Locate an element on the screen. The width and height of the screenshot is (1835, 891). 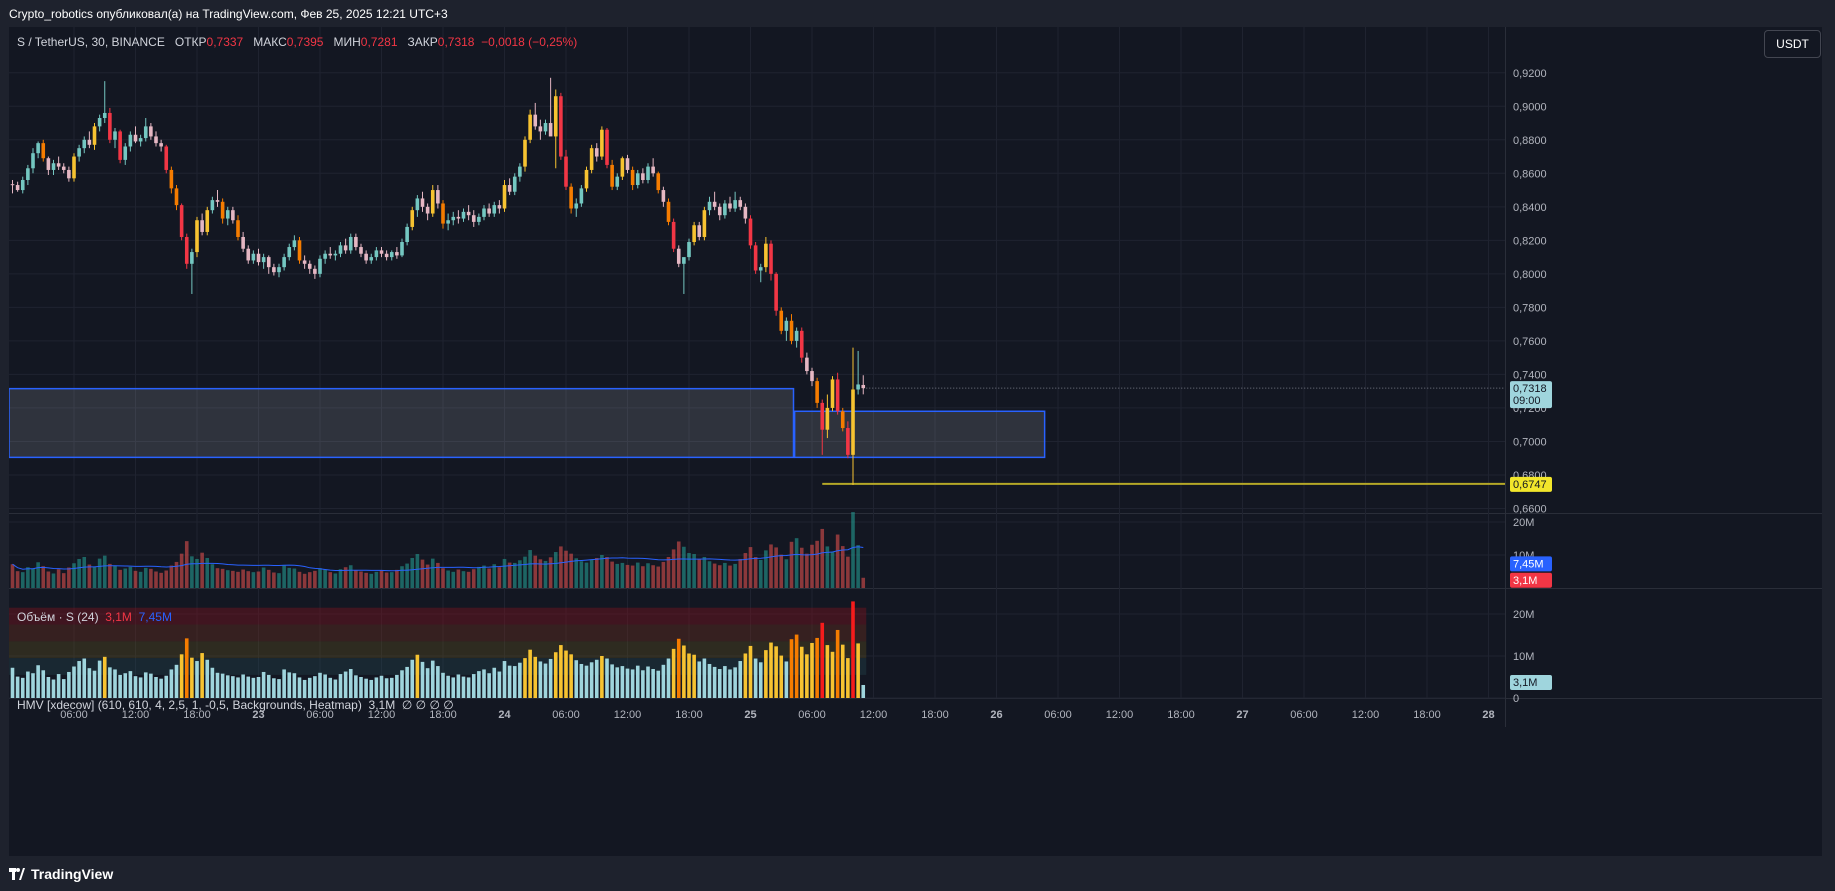
currency-button: USDT is located at coordinates (1792, 44).